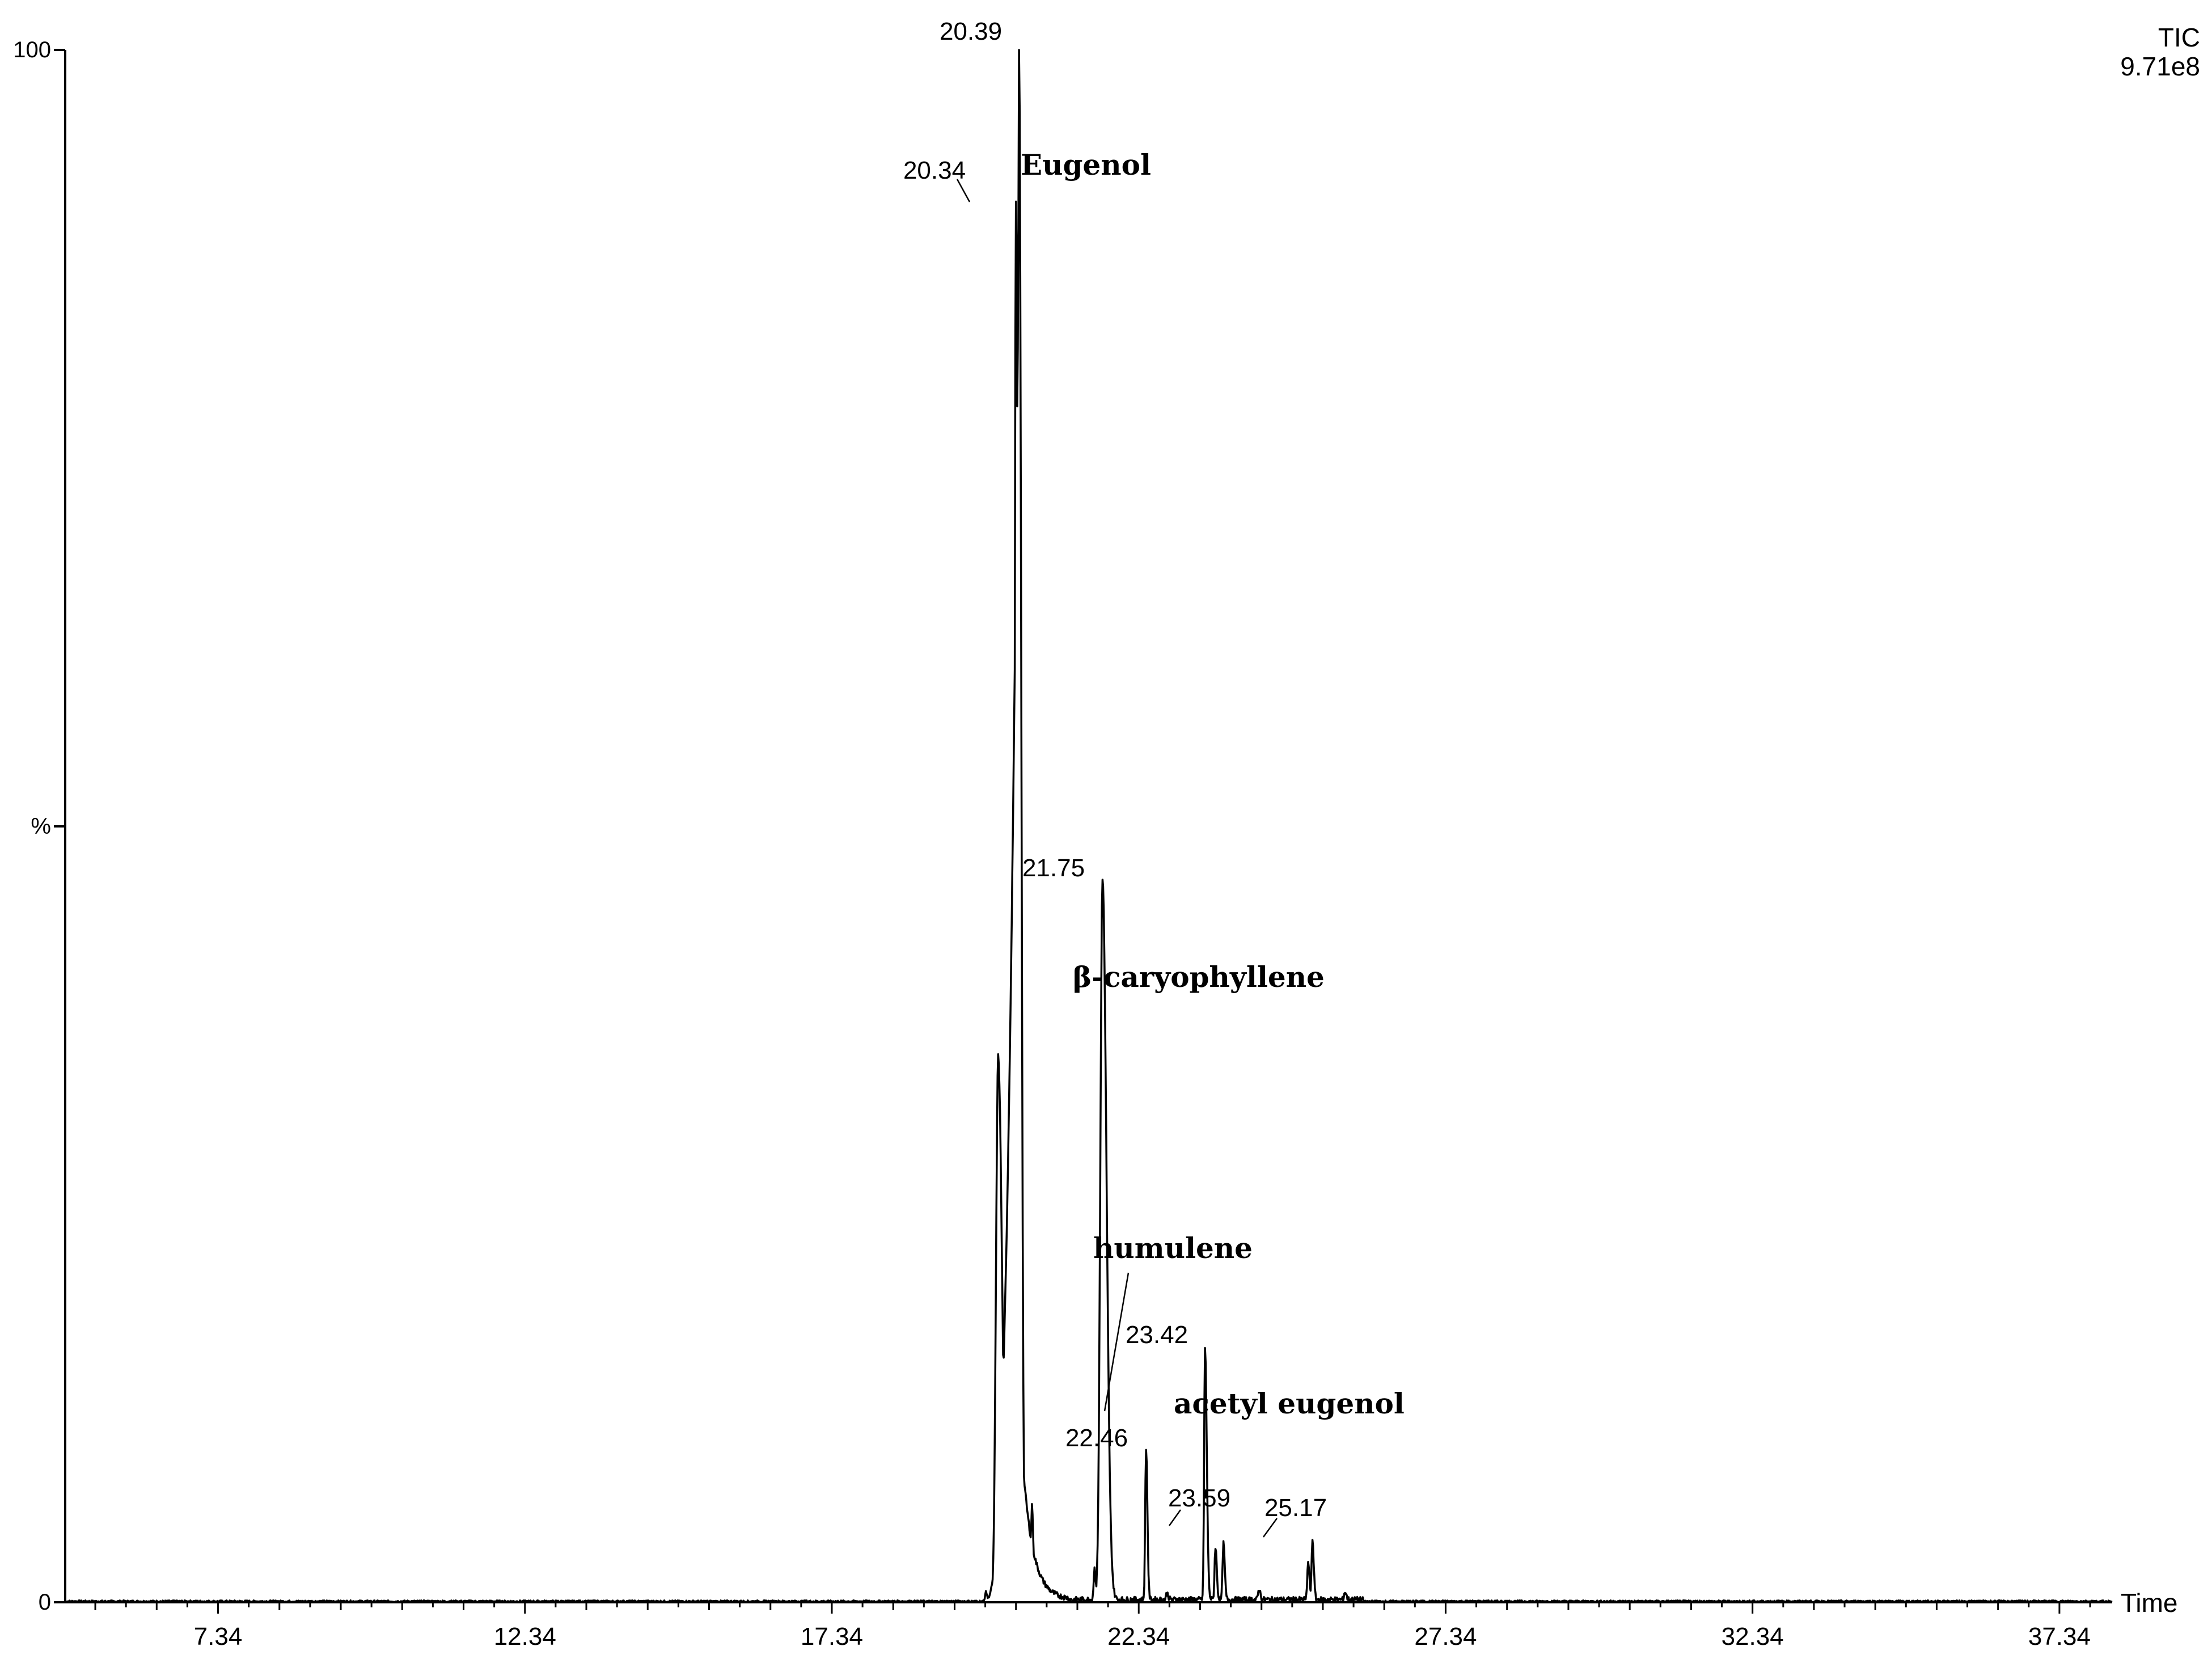 Image resolution: width=2212 pixels, height=1676 pixels. I want to click on annotation-eugenol: Eugenol, so click(1086, 165).